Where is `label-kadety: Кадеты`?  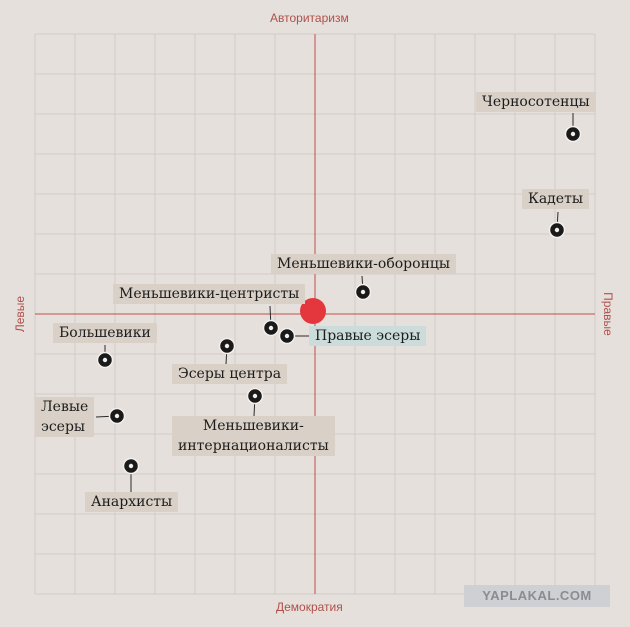
label-kadety: Кадеты is located at coordinates (555, 199).